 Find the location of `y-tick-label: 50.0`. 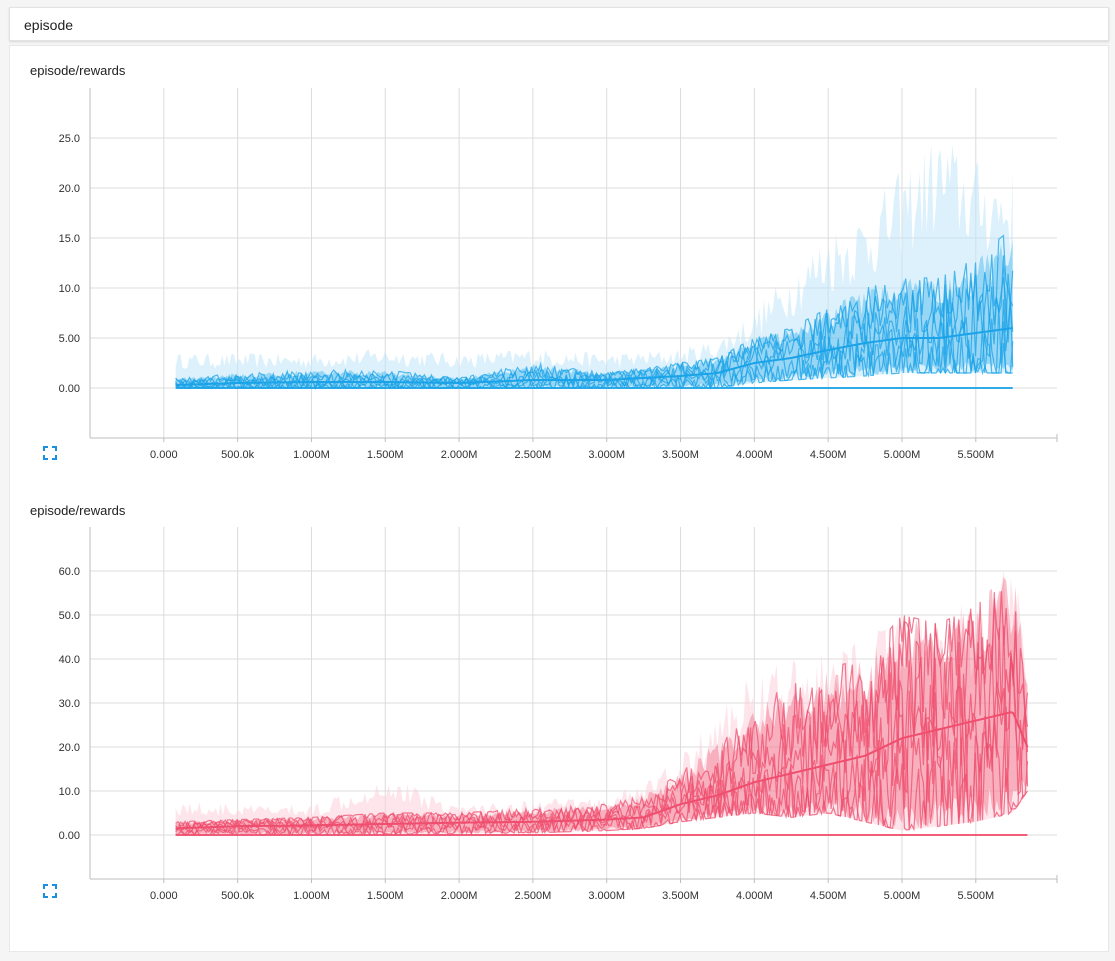

y-tick-label: 50.0 is located at coordinates (69, 616).